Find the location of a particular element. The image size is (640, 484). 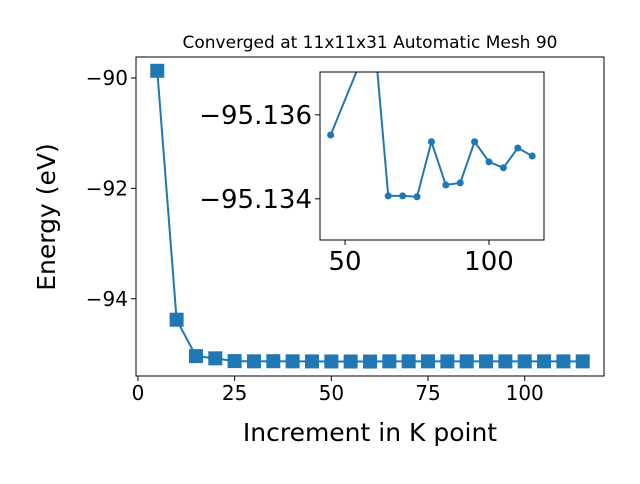

y-tick-label: −95.134 is located at coordinates (255, 200).